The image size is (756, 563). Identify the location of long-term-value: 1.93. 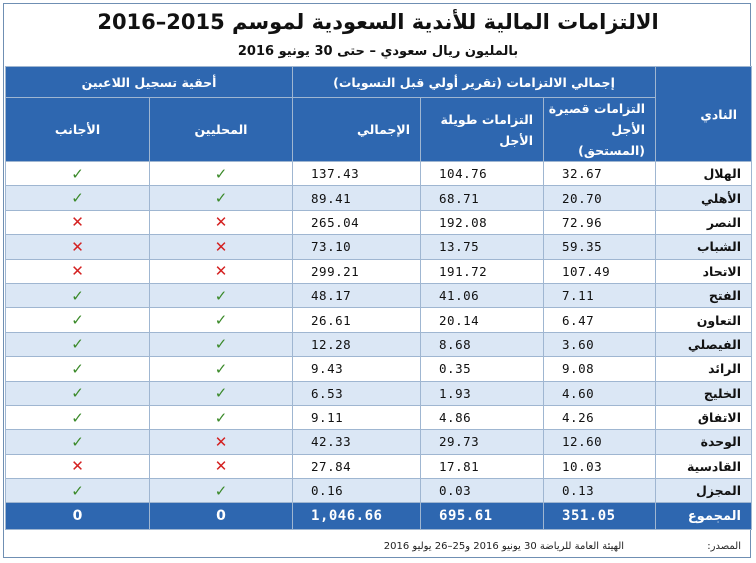
(482, 393).